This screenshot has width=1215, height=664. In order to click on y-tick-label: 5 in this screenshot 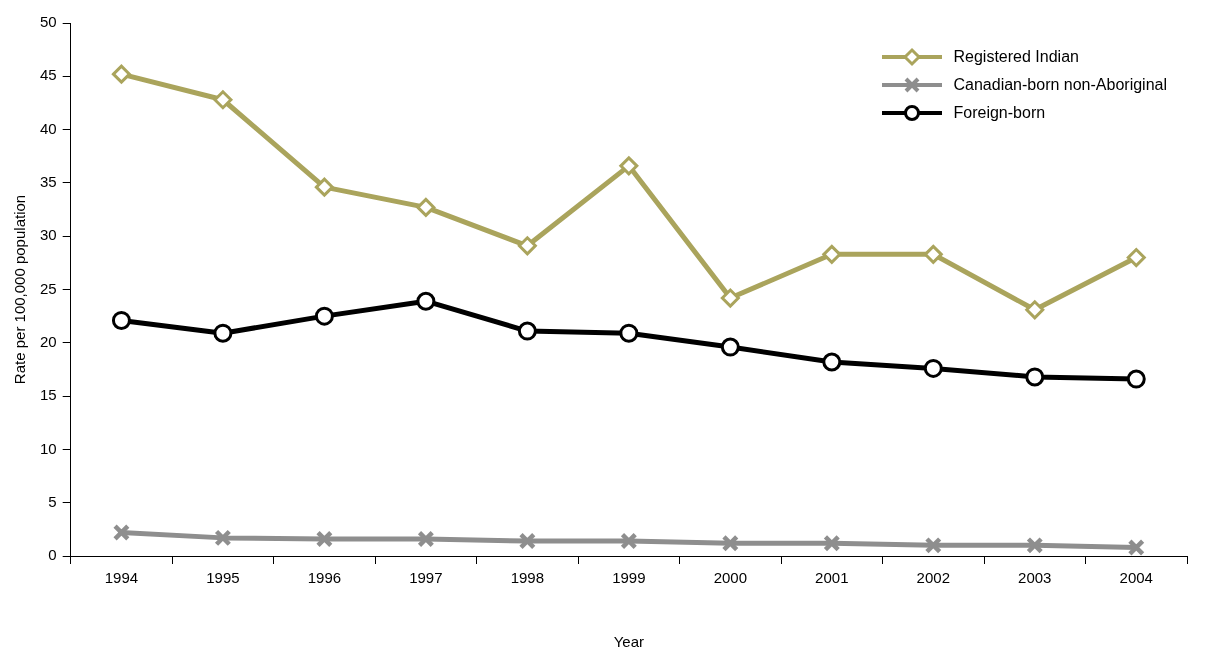, I will do `click(52, 501)`.